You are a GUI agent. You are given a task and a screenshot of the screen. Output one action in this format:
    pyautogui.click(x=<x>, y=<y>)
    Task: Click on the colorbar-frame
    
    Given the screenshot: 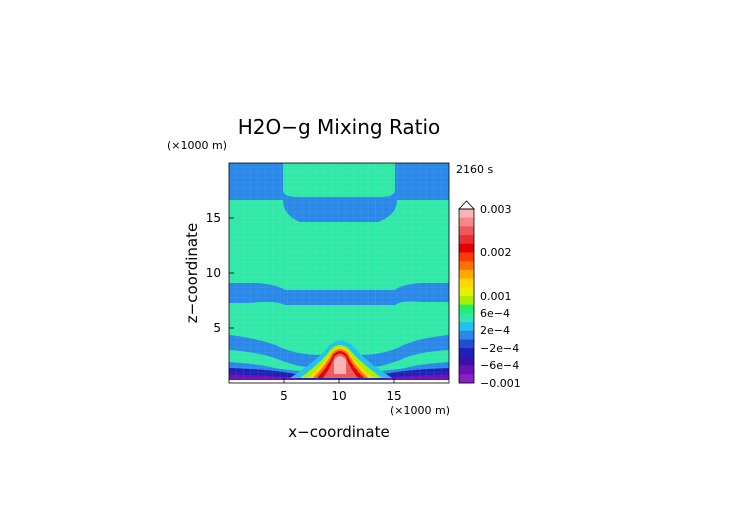 What is the action you would take?
    pyautogui.click(x=466, y=296)
    